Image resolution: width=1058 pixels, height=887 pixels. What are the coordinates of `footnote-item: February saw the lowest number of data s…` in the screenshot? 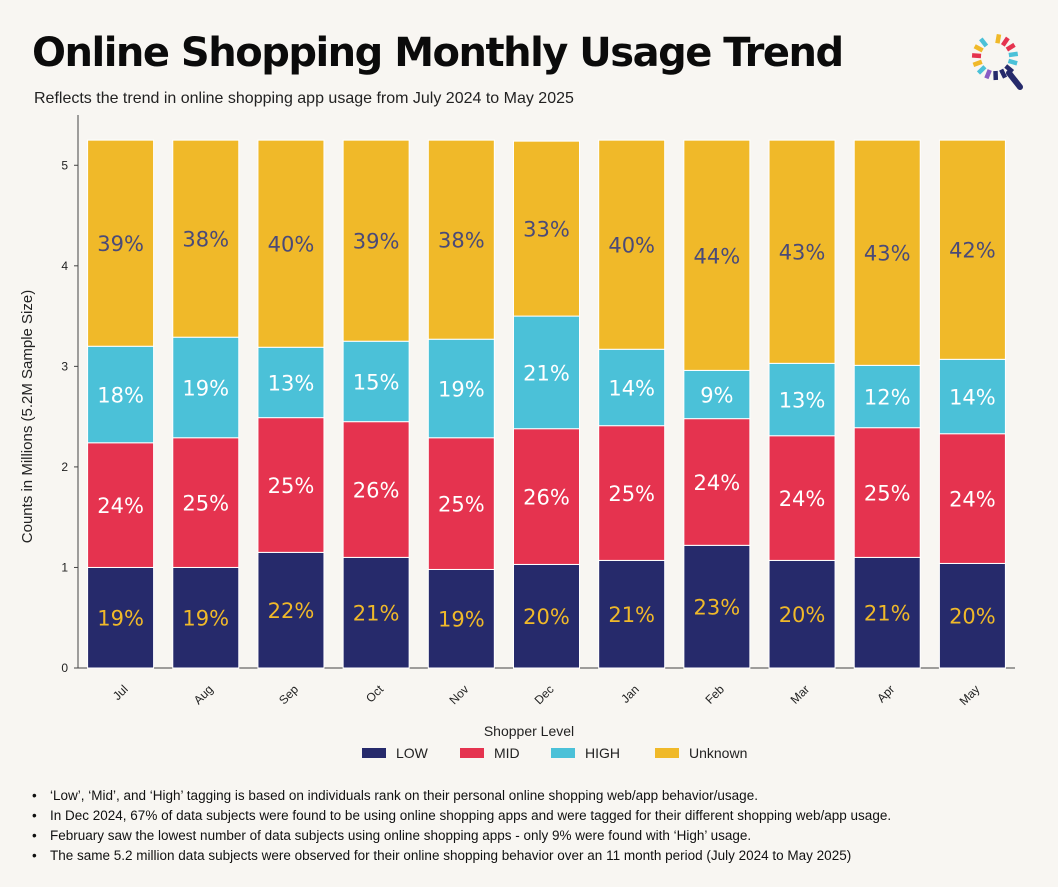 It's located at (460, 836).